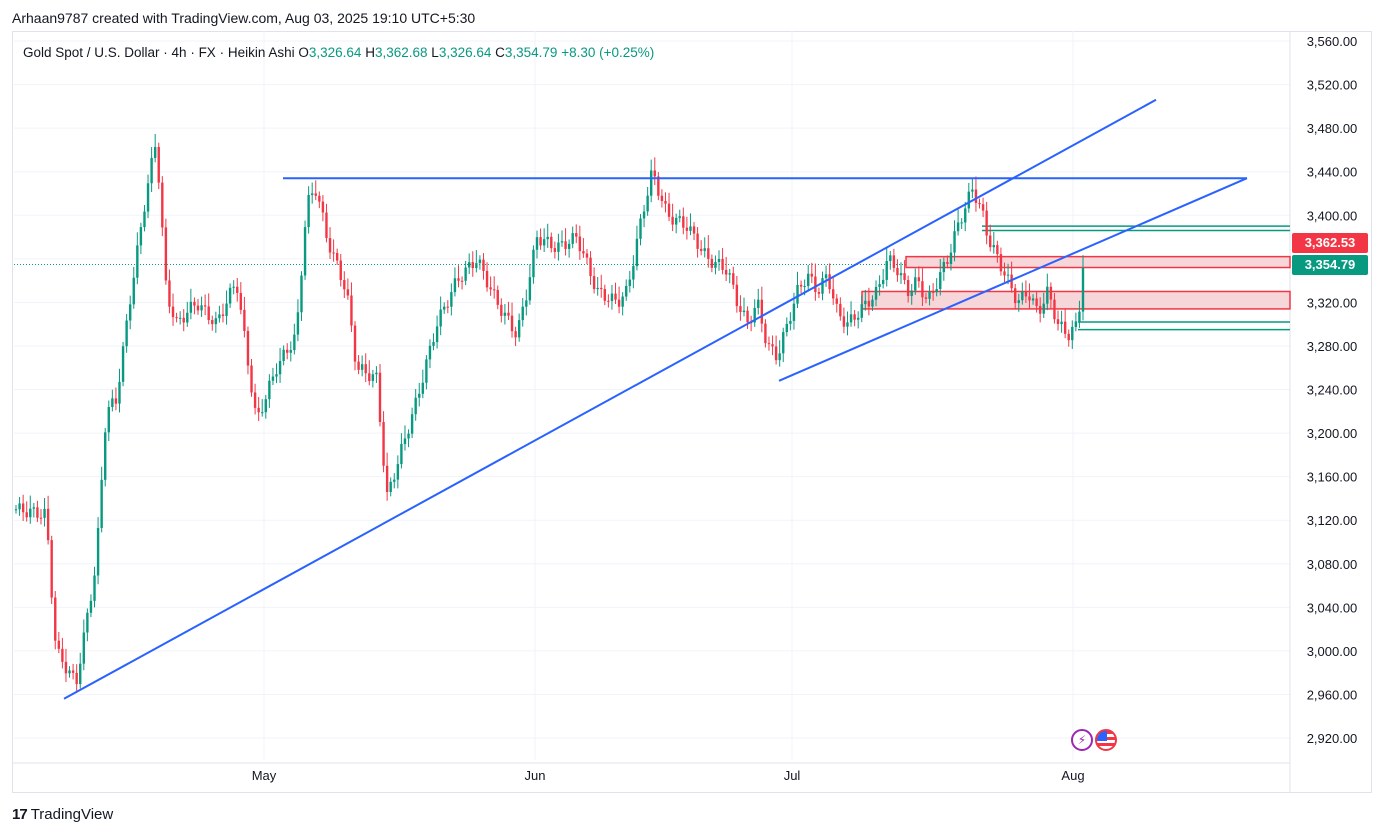 The image size is (1386, 837). I want to click on time-tick-label: Aug, so click(1072, 775).